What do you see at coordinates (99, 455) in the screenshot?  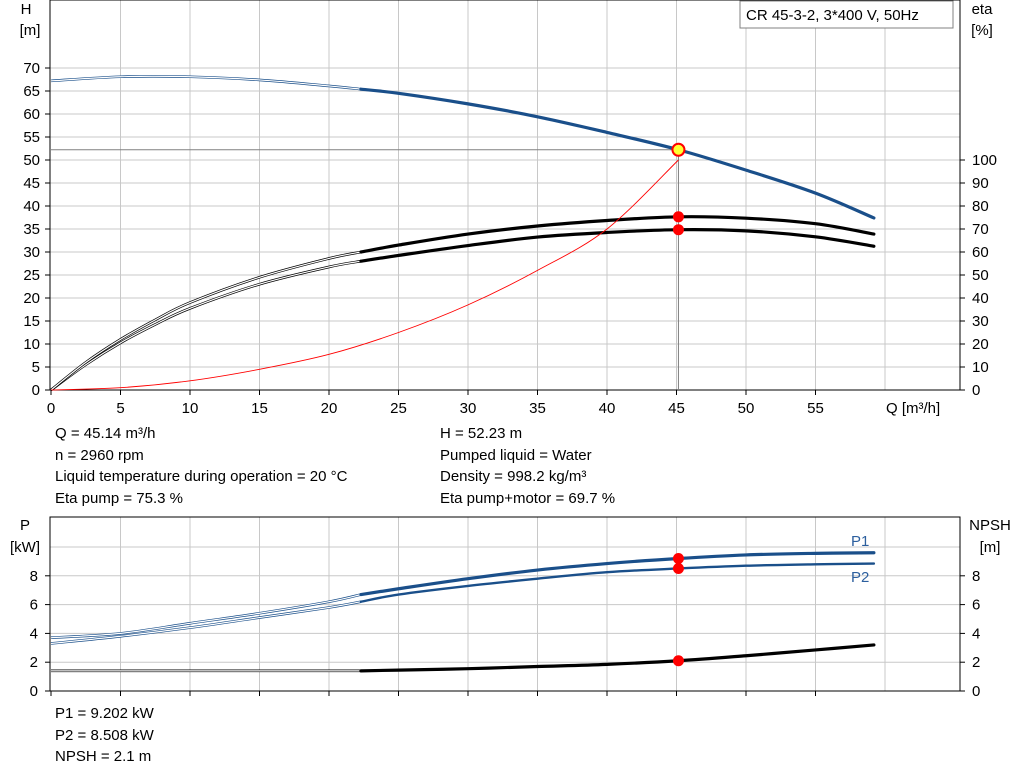 I see `speed-value: n = 2960 rpm` at bounding box center [99, 455].